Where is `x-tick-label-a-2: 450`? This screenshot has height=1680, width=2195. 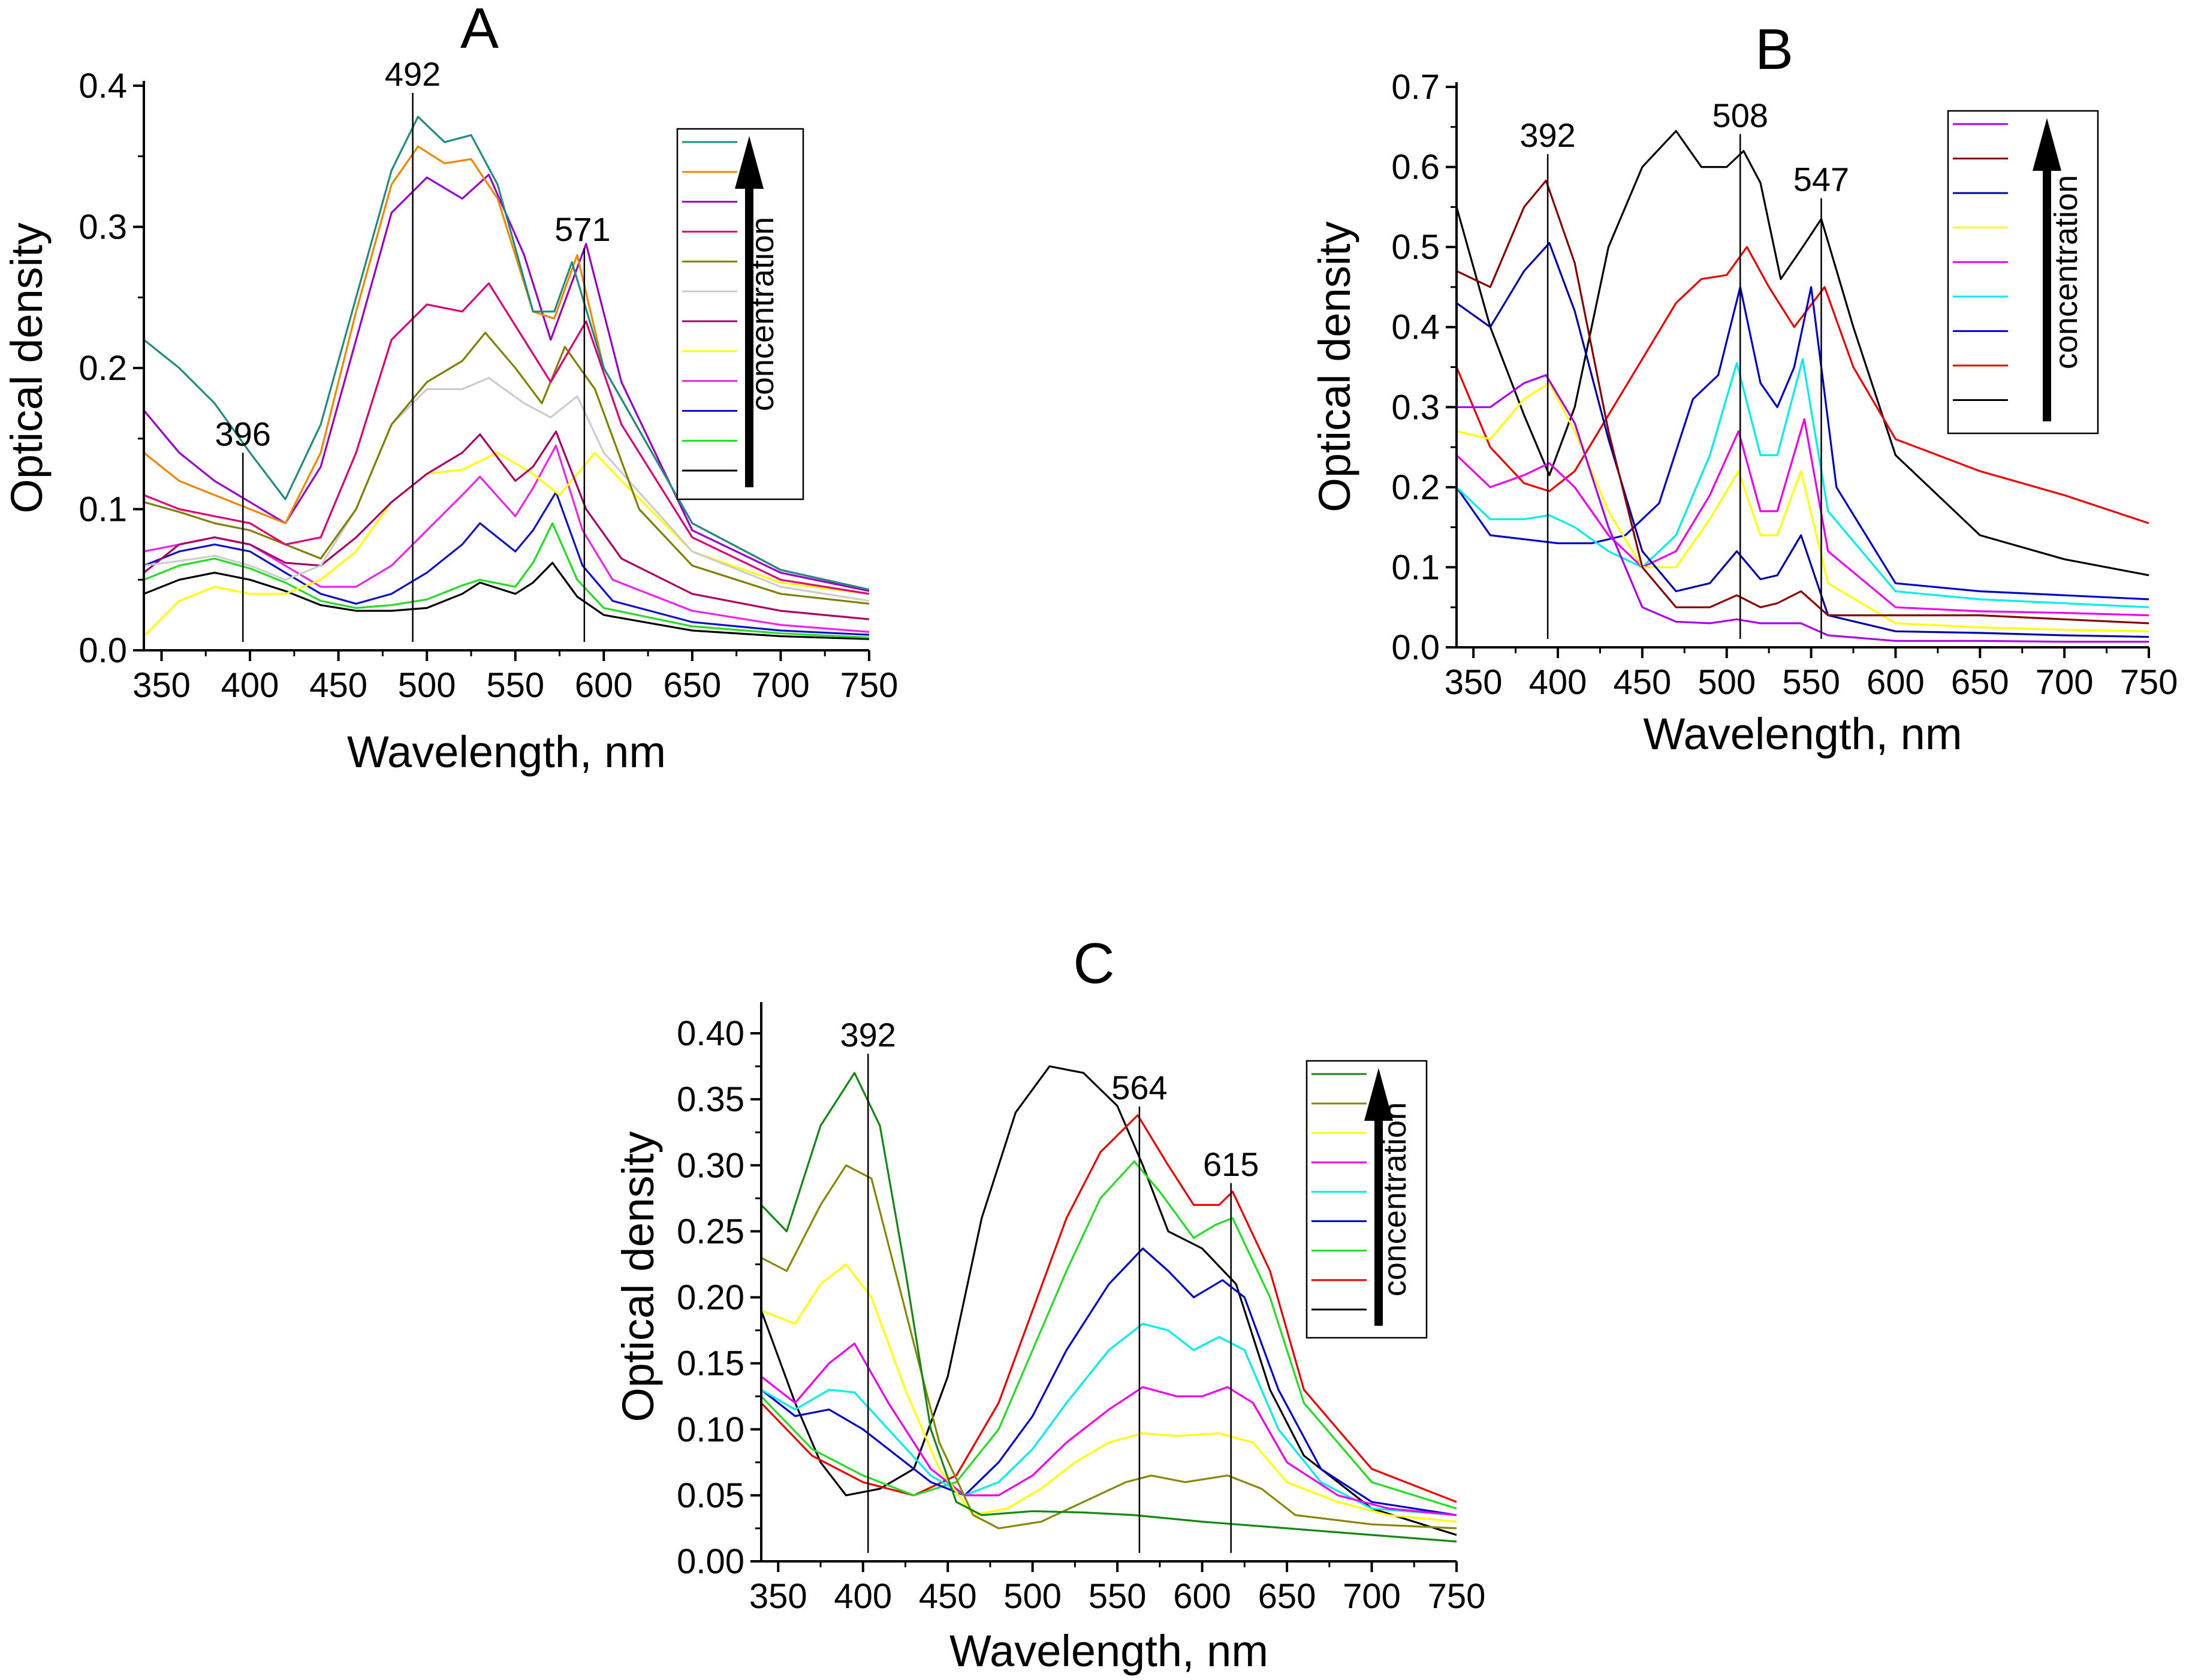 x-tick-label-a-2: 450 is located at coordinates (338, 686).